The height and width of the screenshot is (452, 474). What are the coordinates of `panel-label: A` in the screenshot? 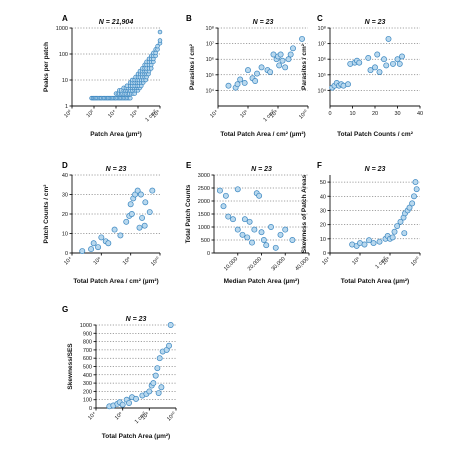 It's located at (65, 18).